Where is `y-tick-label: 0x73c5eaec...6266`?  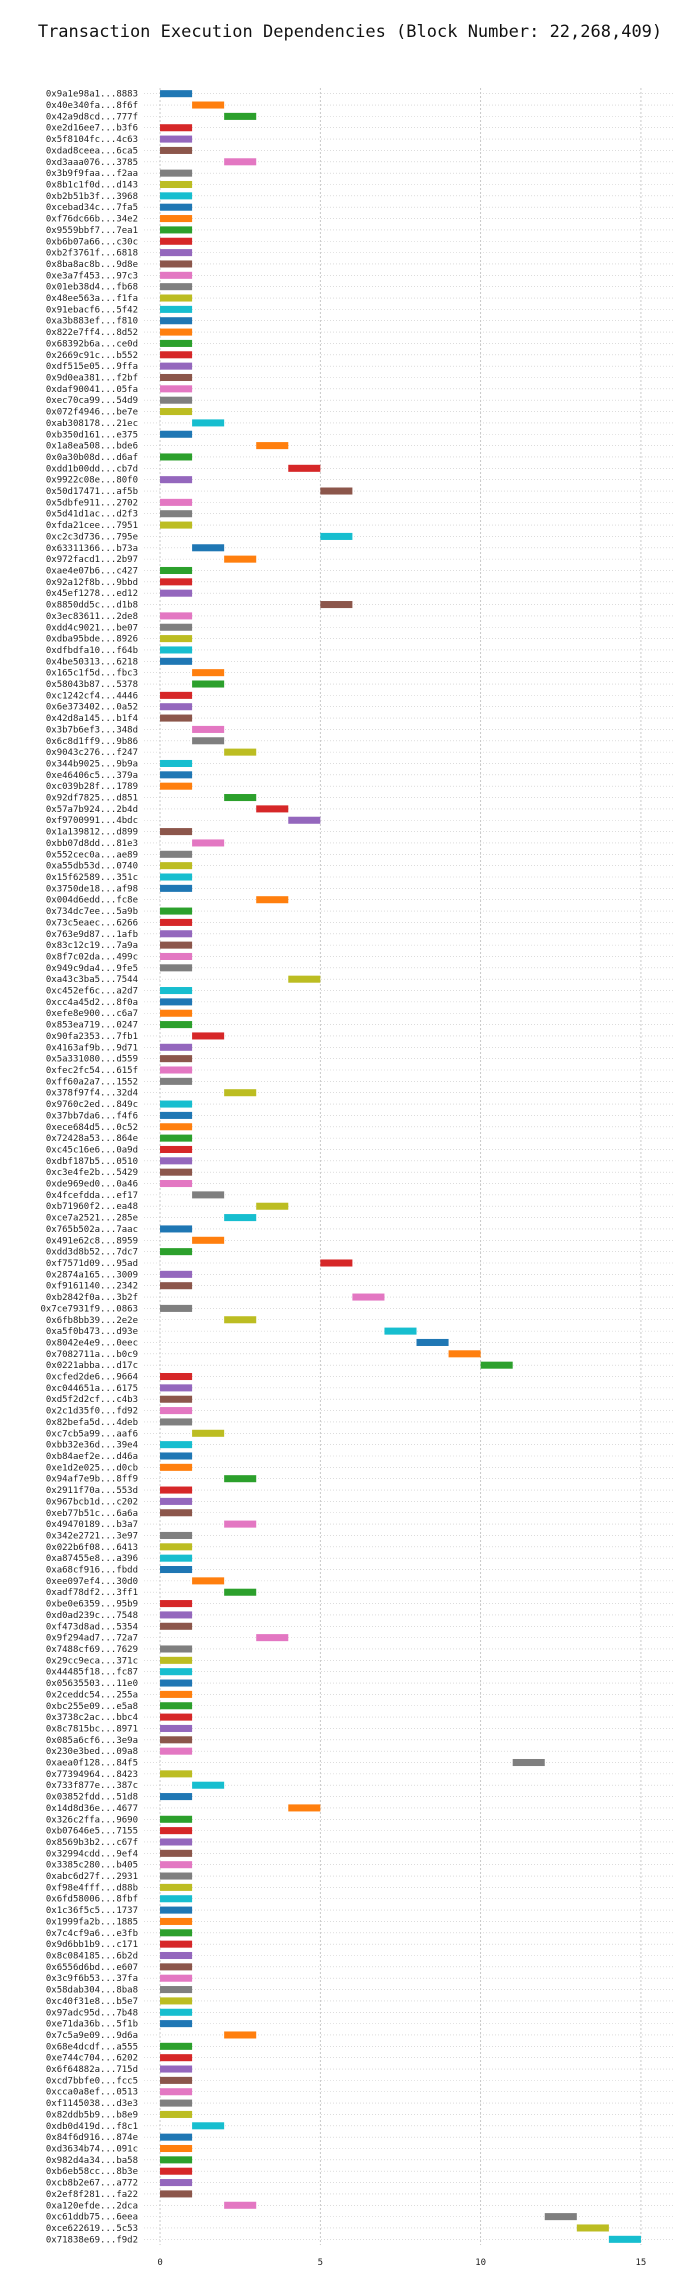
y-tick-label: 0x73c5eaec...6266 is located at coordinates (92, 923).